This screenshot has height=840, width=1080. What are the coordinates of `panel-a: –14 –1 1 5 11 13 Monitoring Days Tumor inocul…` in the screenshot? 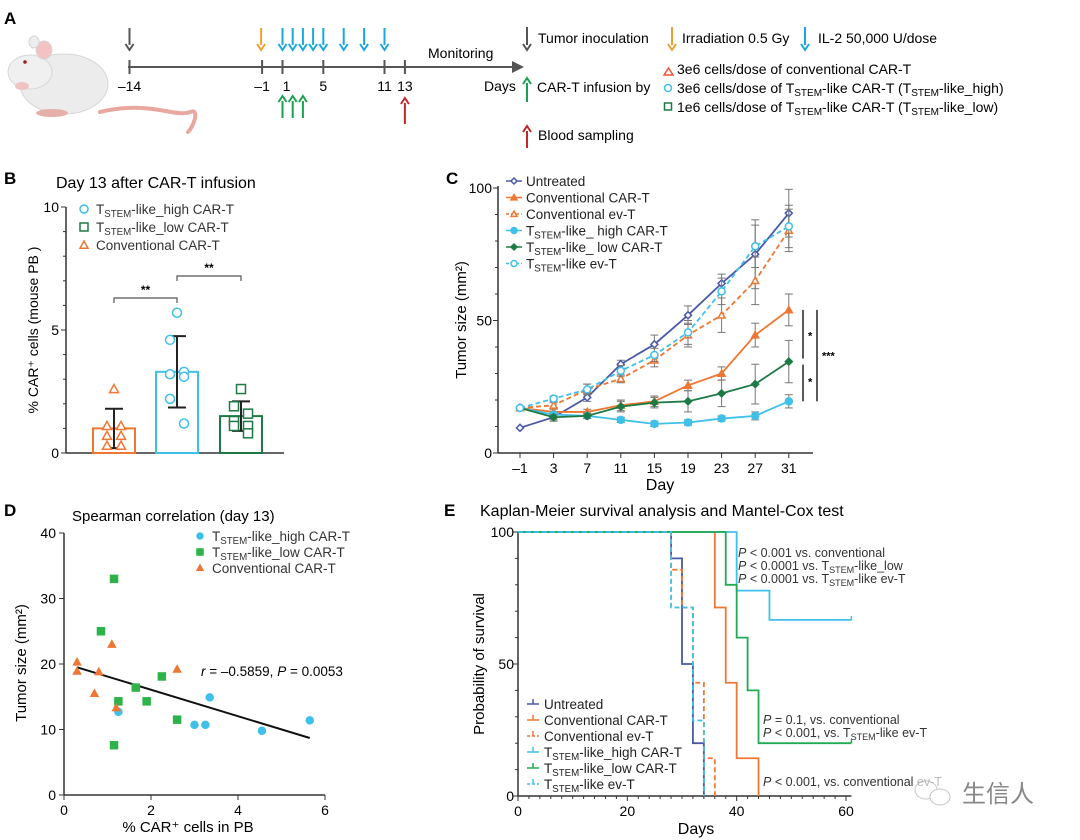 It's located at (505, 87).